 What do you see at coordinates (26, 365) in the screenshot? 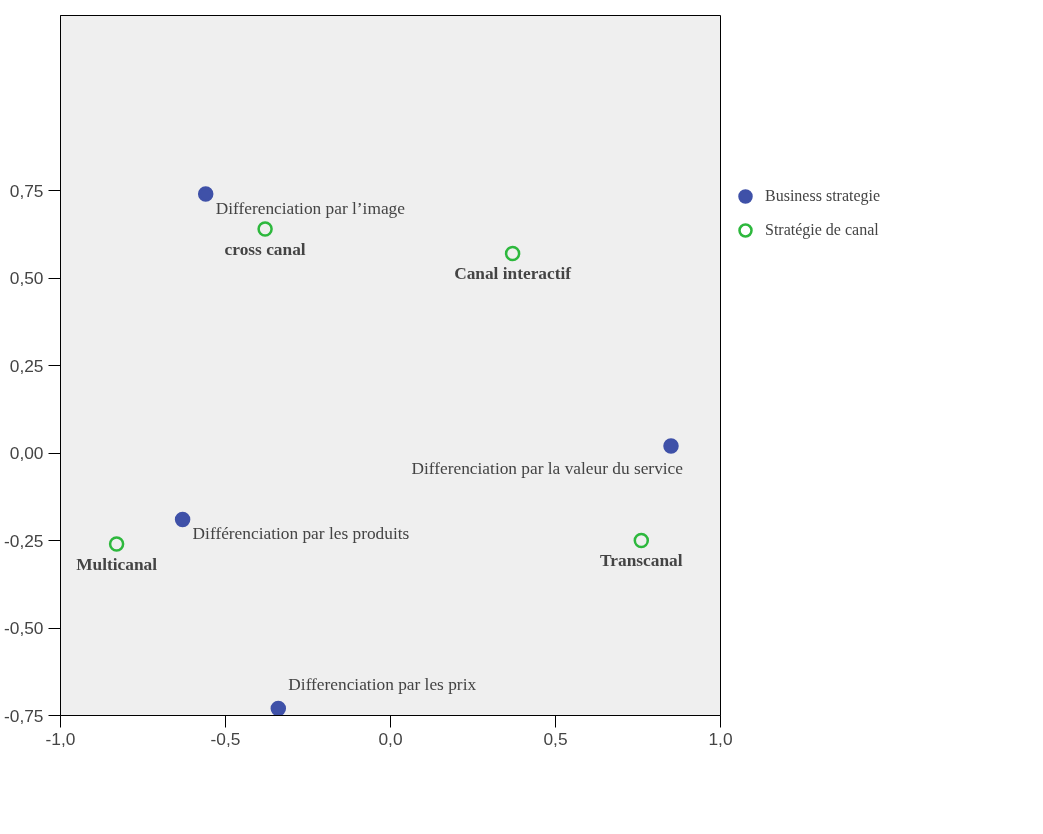
I see `y-tick-label: 0,25` at bounding box center [26, 365].